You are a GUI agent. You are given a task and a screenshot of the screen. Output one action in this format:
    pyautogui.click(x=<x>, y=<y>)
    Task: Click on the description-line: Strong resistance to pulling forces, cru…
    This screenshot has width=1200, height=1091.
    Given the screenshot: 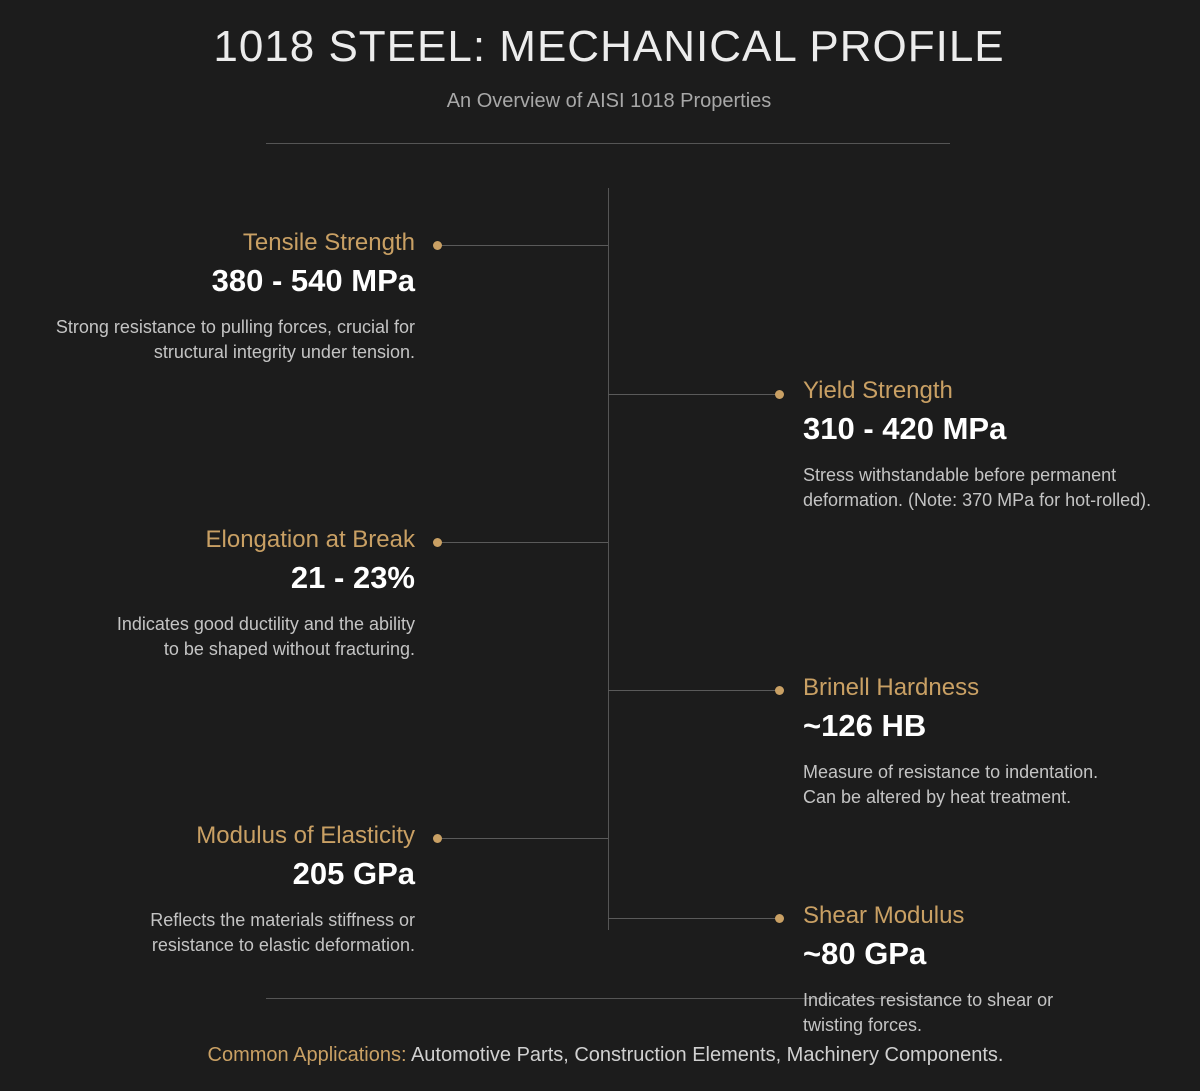 What is the action you would take?
    pyautogui.click(x=235, y=327)
    